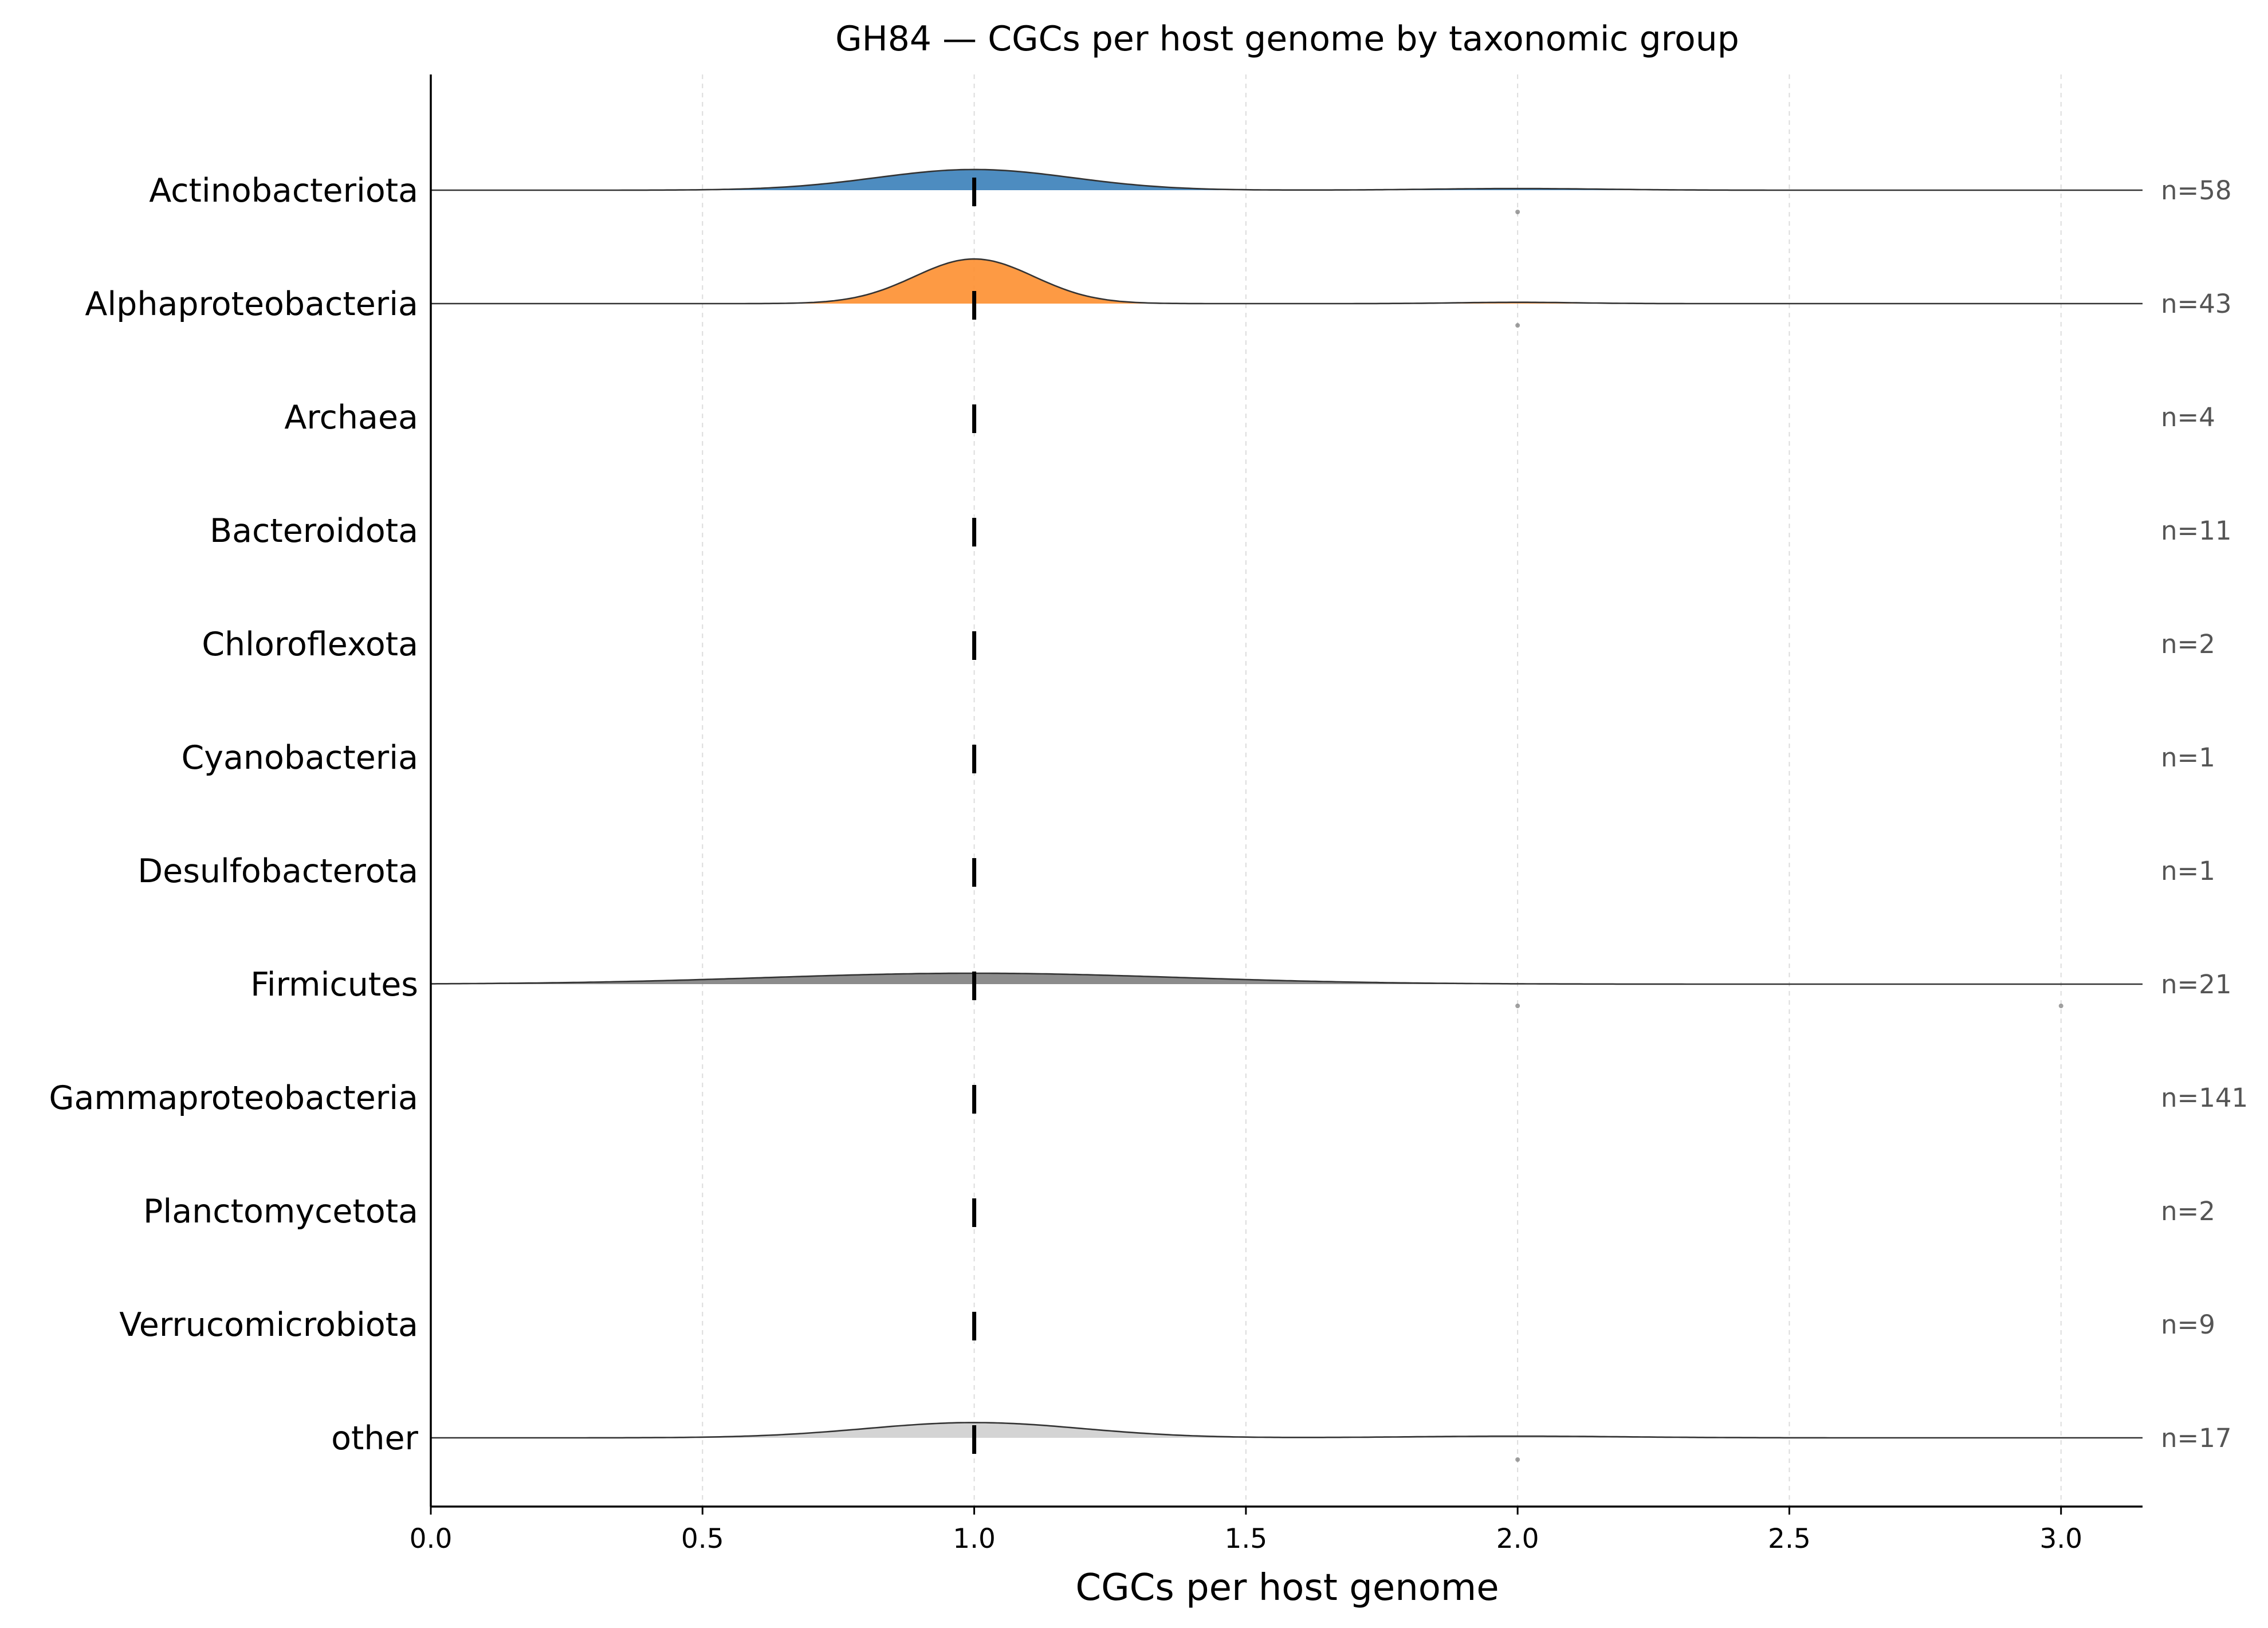 This screenshot has height=1628, width=2268. What do you see at coordinates (2196, 984) in the screenshot?
I see `n-count-label: n=21` at bounding box center [2196, 984].